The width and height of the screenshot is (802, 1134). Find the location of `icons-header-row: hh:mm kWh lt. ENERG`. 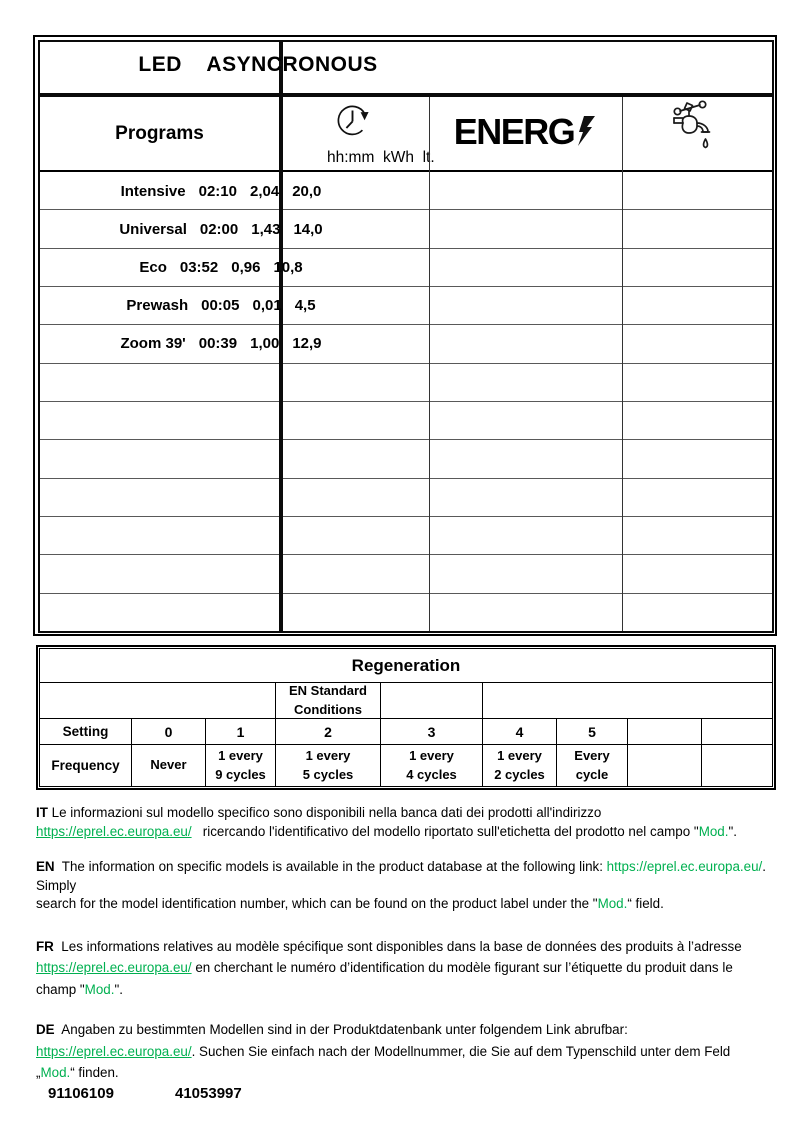

icons-header-row: hh:mm kWh lt. ENERG is located at coordinates (527, 134).